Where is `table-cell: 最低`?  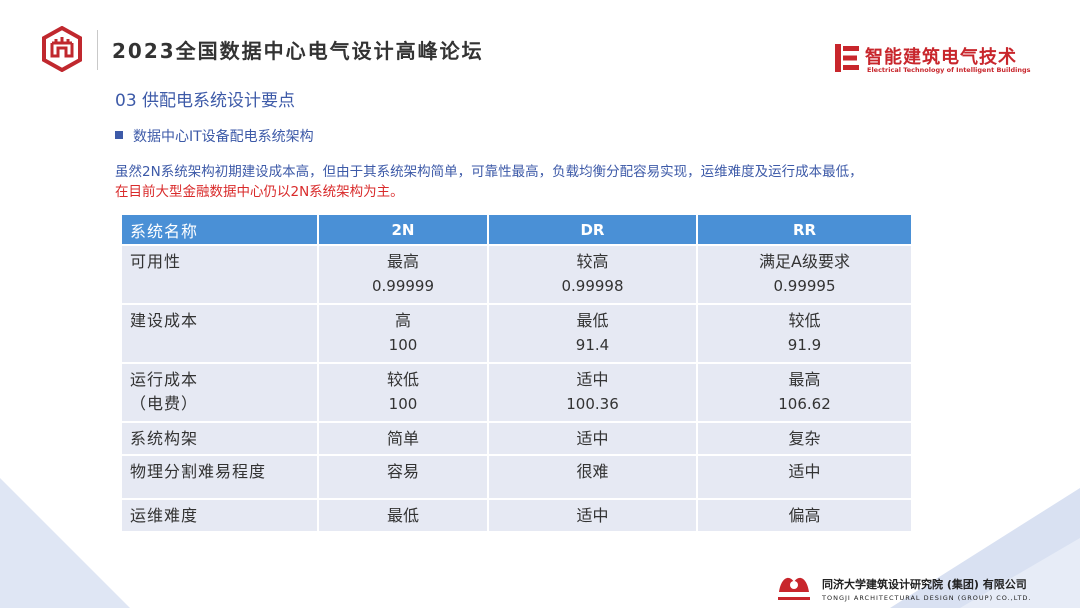
table-cell: 最低 is located at coordinates (403, 516).